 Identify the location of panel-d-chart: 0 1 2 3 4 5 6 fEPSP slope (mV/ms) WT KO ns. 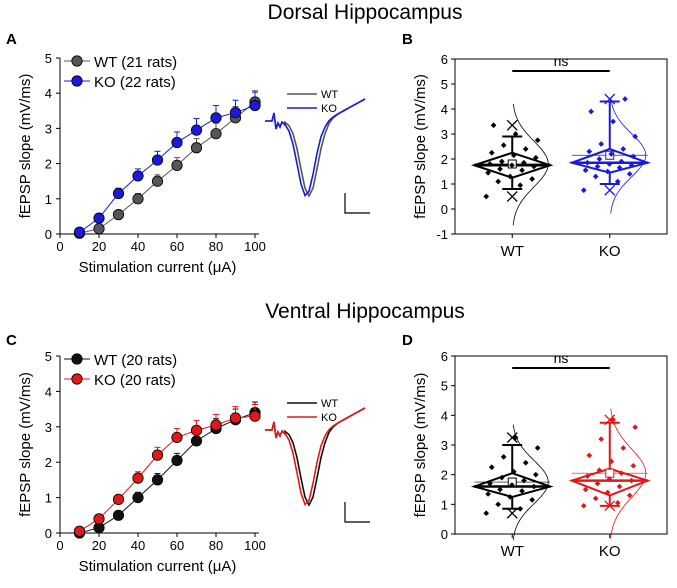
(540, 454).